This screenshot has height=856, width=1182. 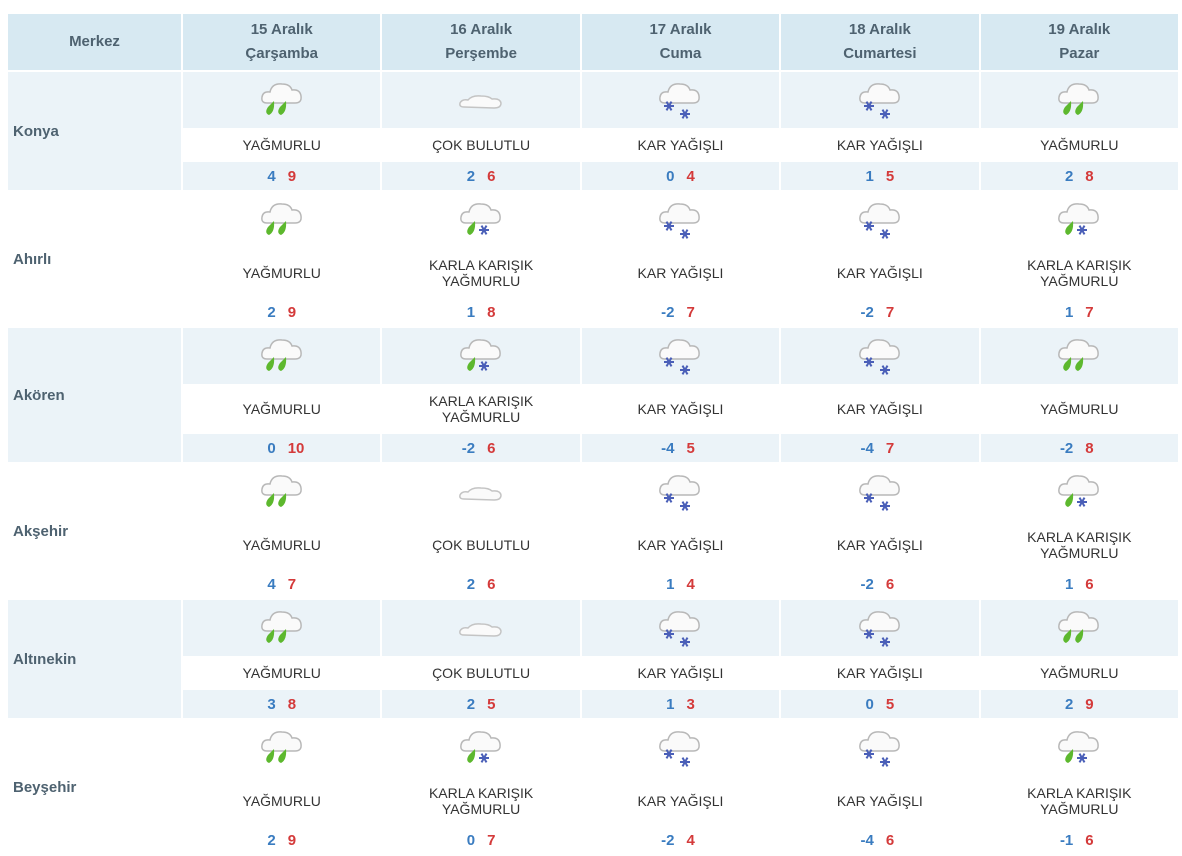 I want to click on station-header: Merkez, so click(x=94, y=42).